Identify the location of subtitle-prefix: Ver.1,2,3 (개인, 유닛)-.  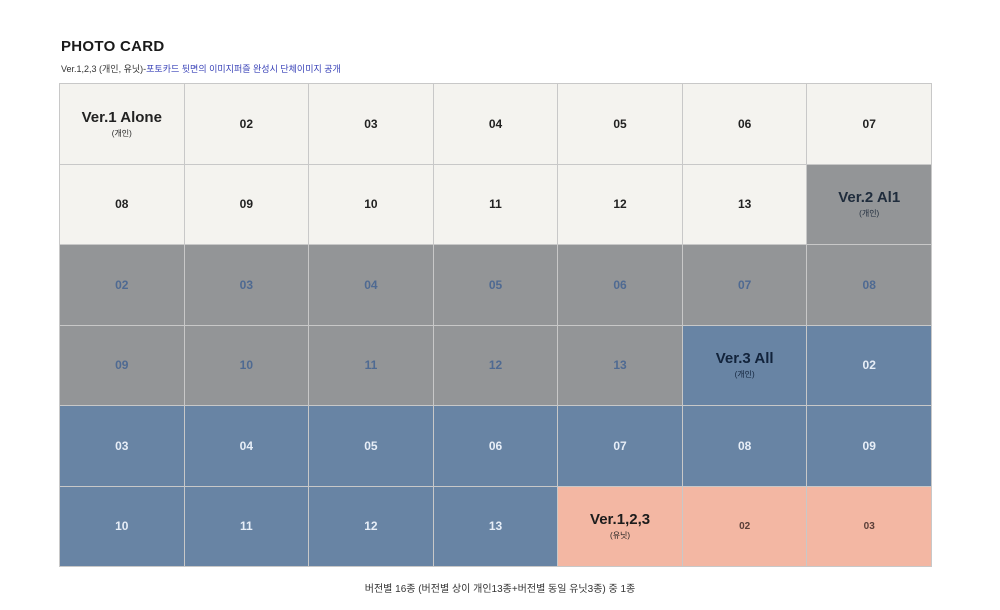
(104, 69).